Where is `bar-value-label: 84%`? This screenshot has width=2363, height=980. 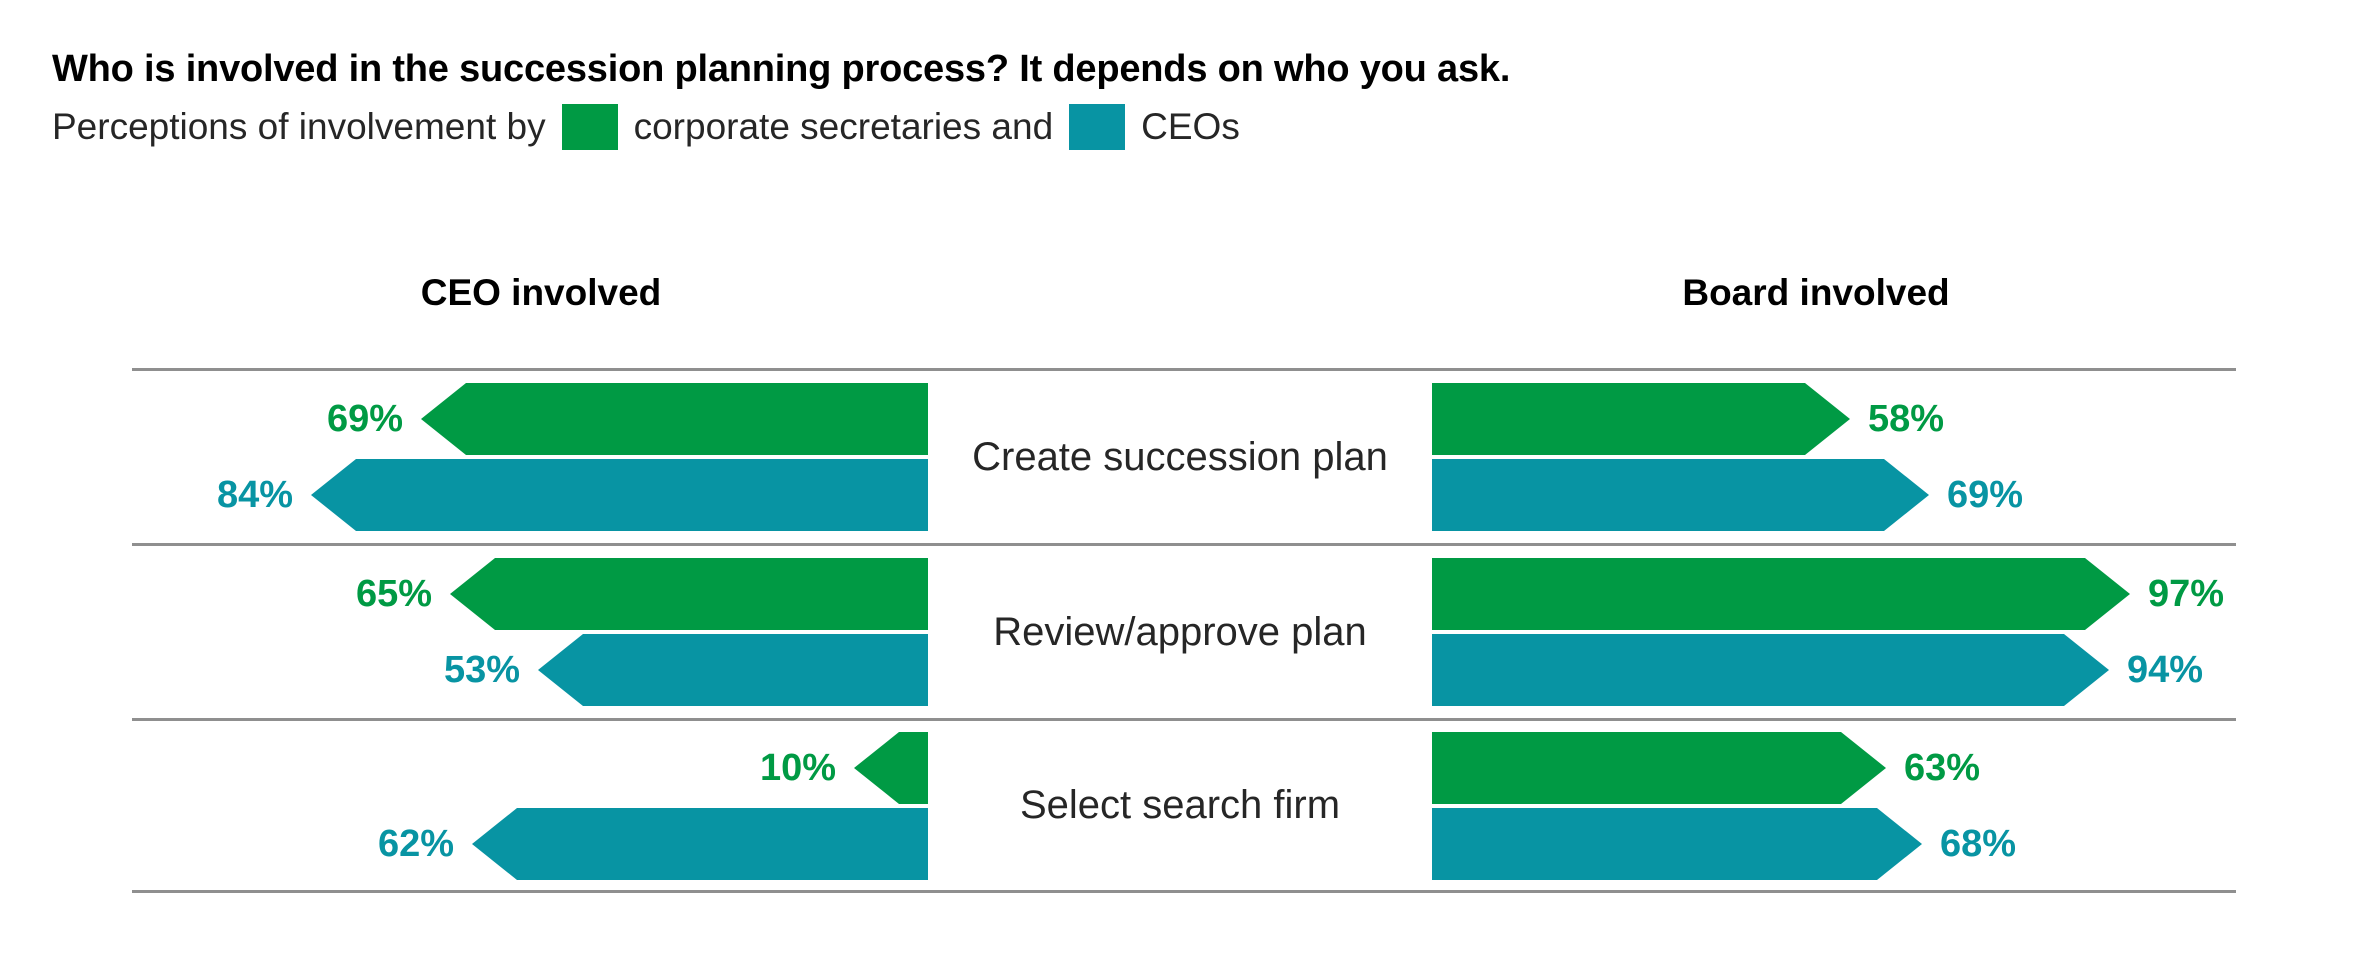
bar-value-label: 84% is located at coordinates (254, 495).